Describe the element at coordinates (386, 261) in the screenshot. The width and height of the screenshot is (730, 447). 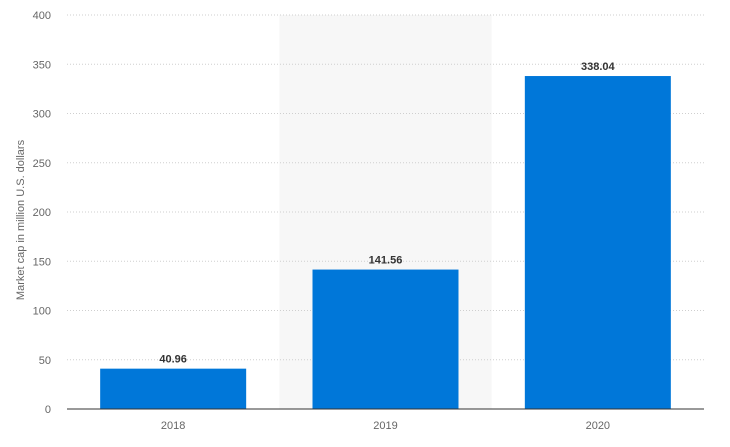
I see `data-label-2019: 141.56` at that location.